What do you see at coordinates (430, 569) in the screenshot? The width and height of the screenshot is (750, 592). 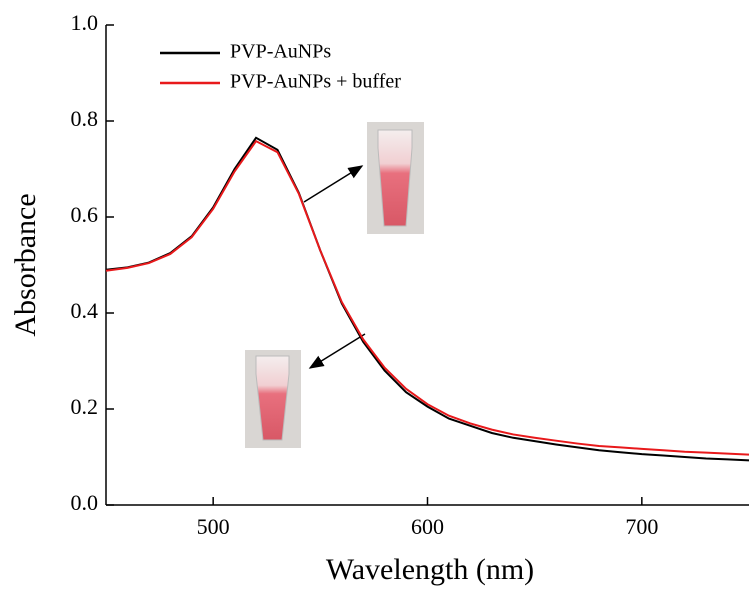 I see `x-axis-title: Wavelength (nm)` at bounding box center [430, 569].